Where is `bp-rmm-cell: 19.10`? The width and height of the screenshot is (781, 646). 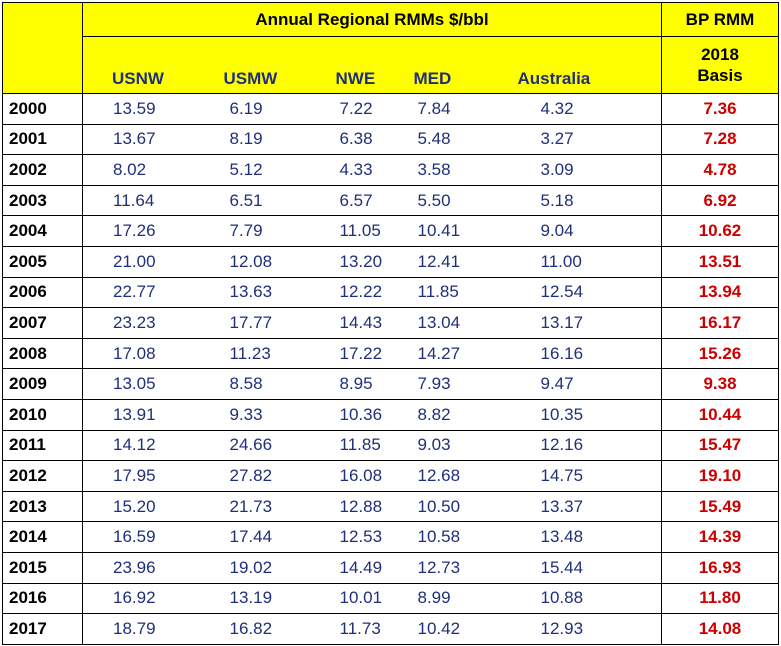 bp-rmm-cell: 19.10 is located at coordinates (720, 476).